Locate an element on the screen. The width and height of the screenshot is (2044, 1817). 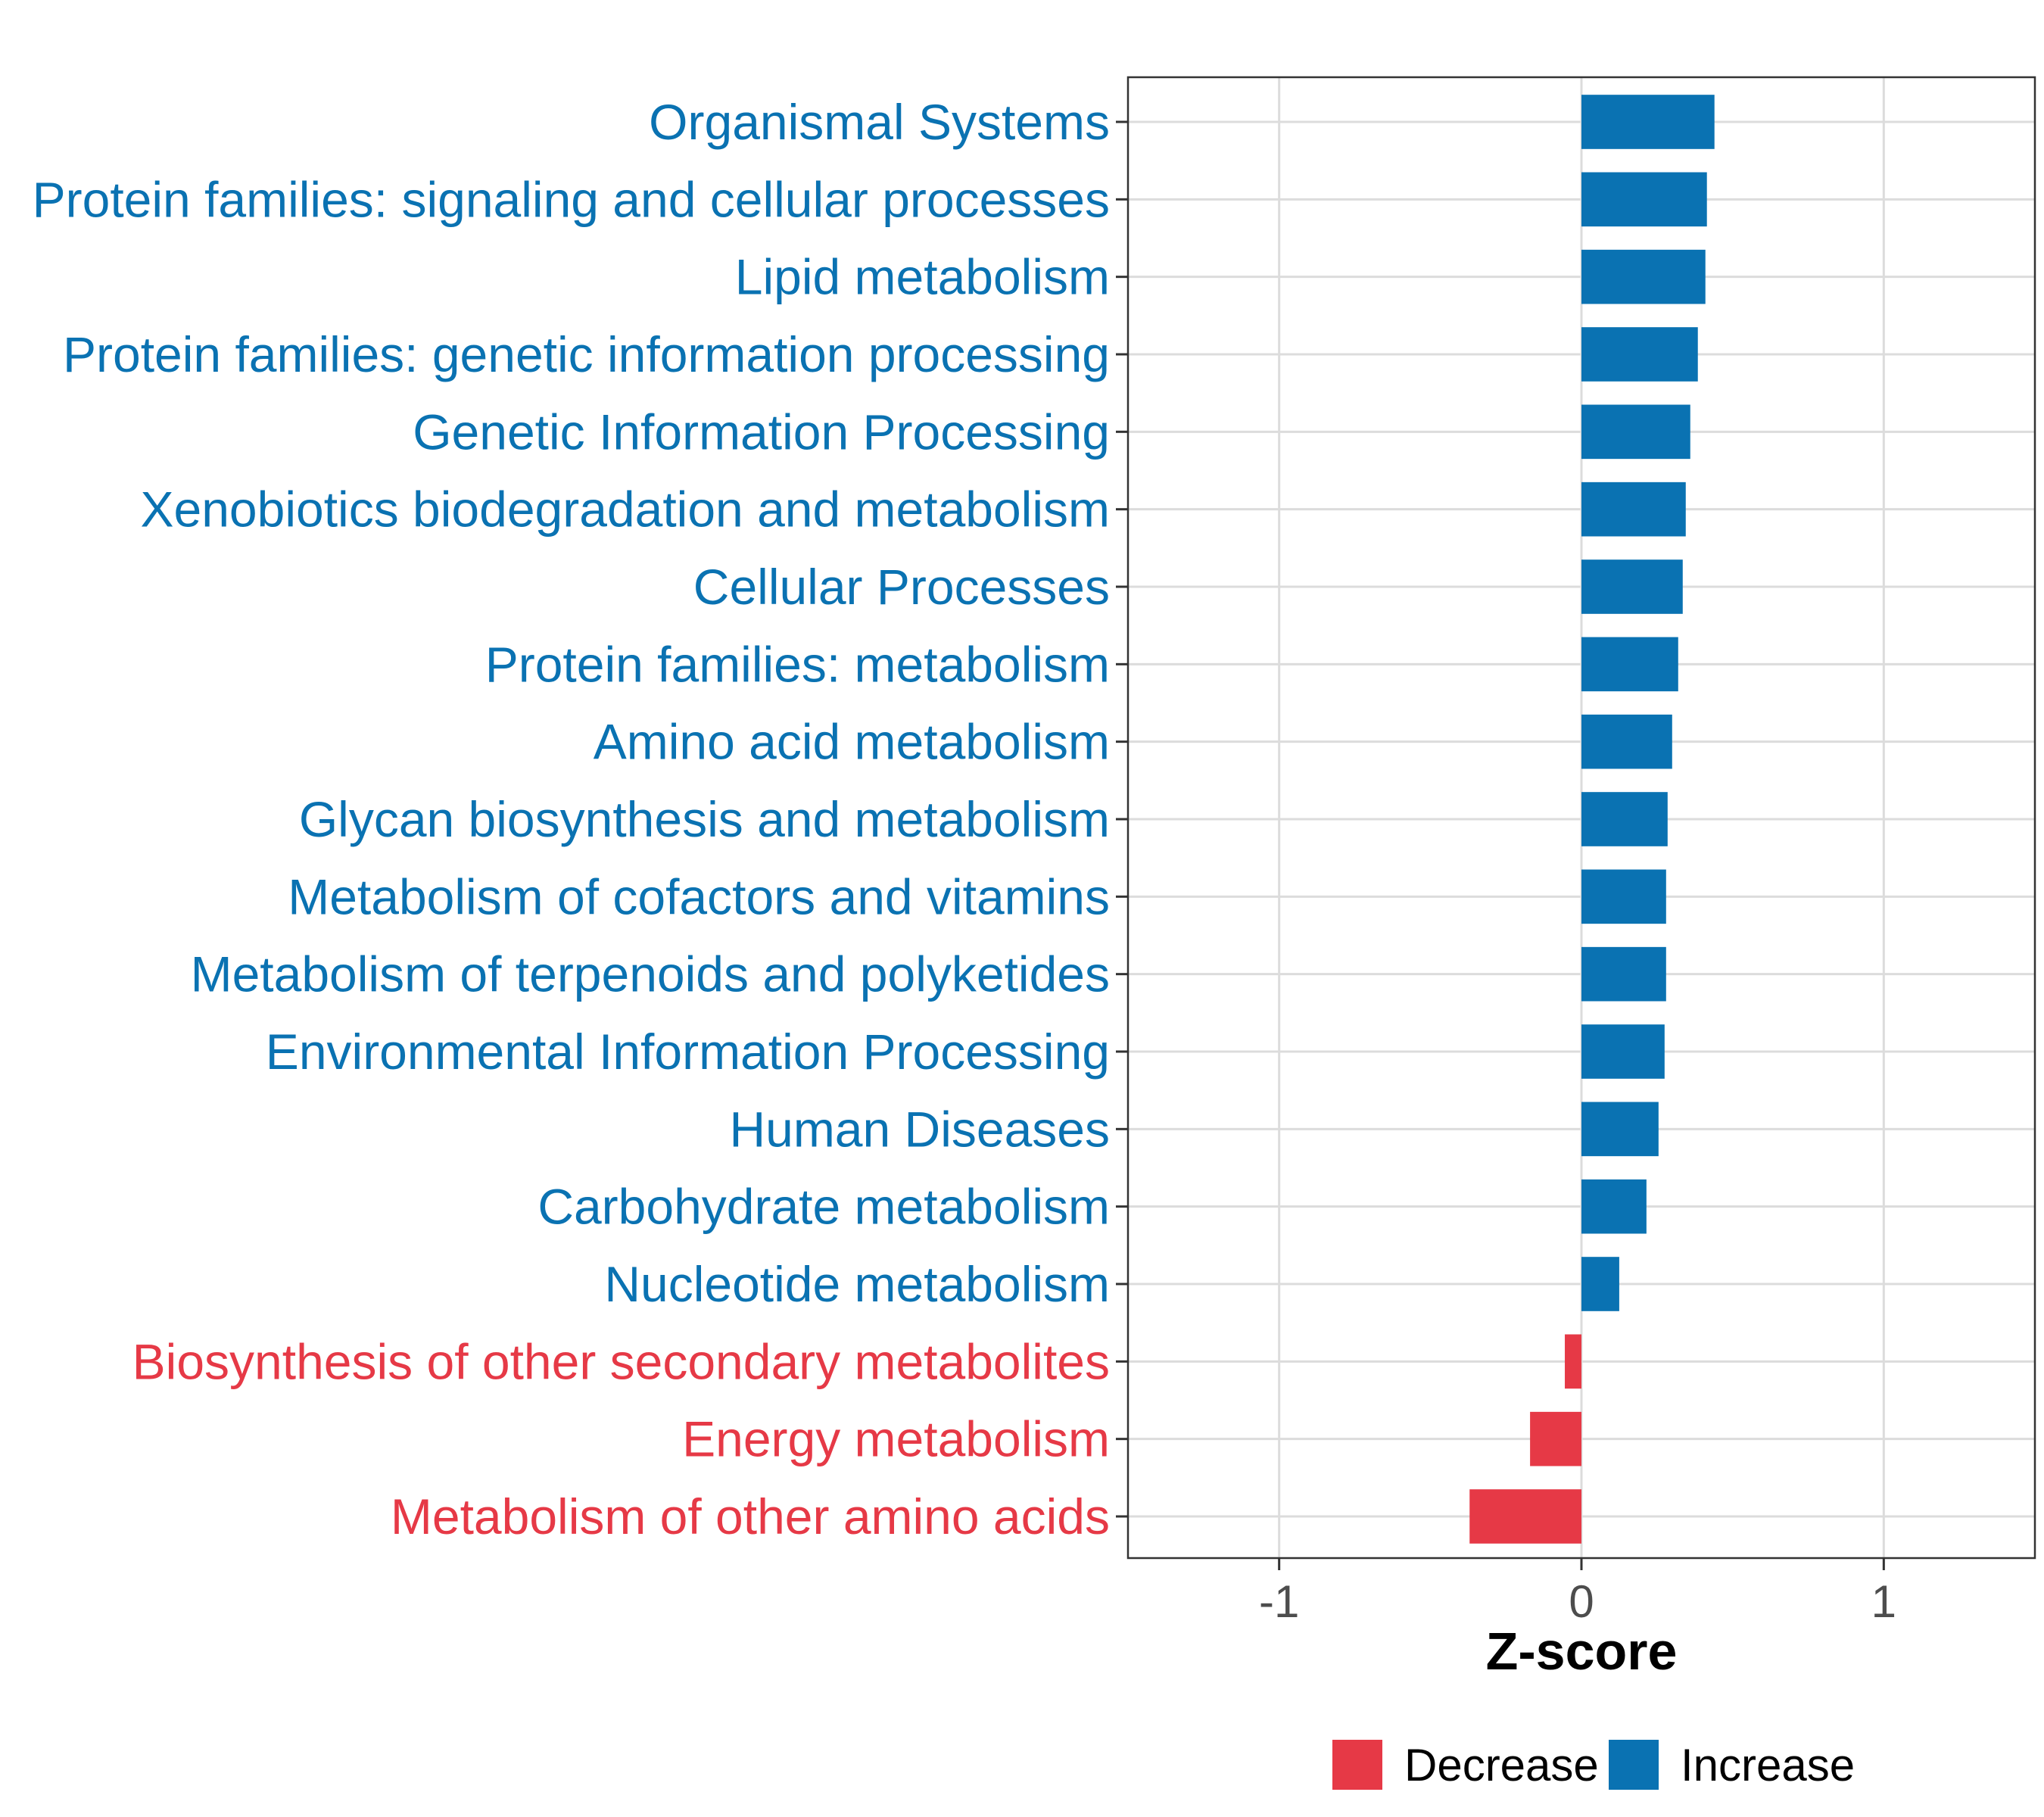
category-label: Cellular Processes is located at coordinates (901, 587).